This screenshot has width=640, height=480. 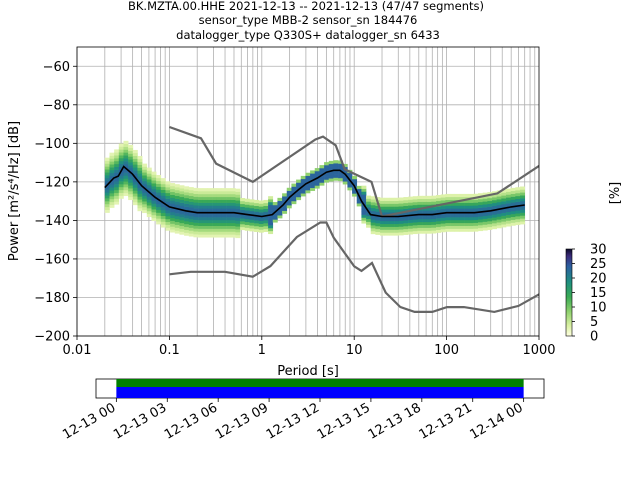 I want to click on y-tick-label: −160, so click(x=52, y=259).